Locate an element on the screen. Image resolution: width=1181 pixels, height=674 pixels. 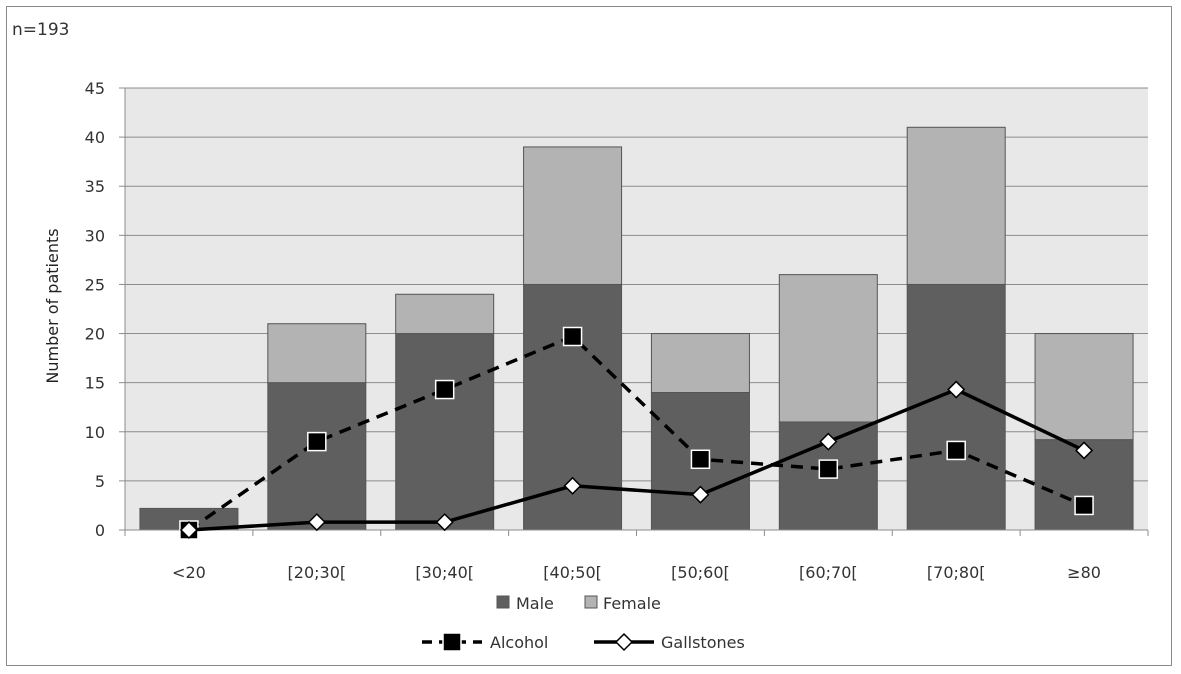
y-tick-label: 15 is located at coordinates (95, 383).